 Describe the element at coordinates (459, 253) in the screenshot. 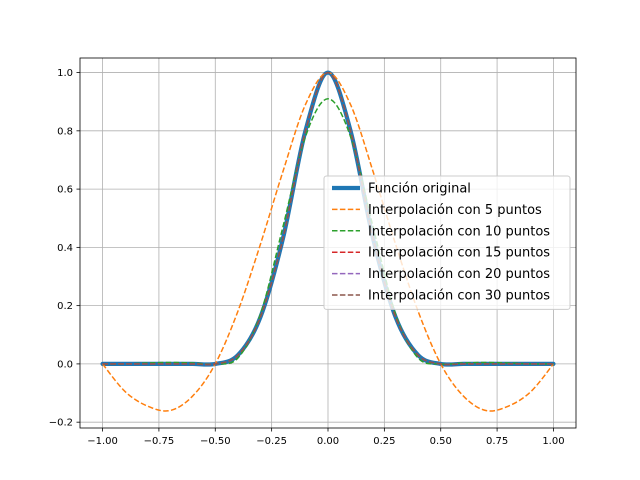

I see `legend-label-3: Interpolación con 15 puntos` at that location.